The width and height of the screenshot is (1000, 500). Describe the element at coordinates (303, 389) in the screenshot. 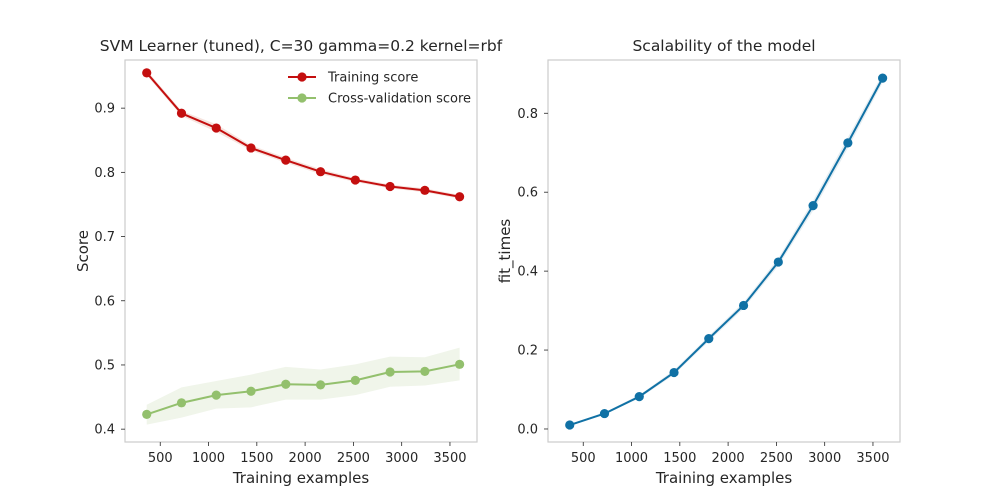

I see `series-1-line` at that location.